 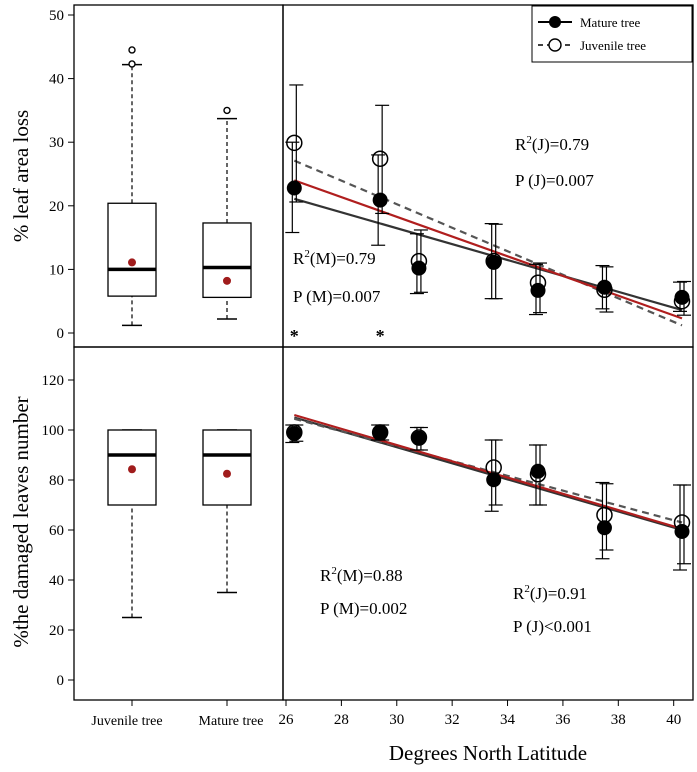 I want to click on top-ytick-label: 10, so click(x=56, y=270).